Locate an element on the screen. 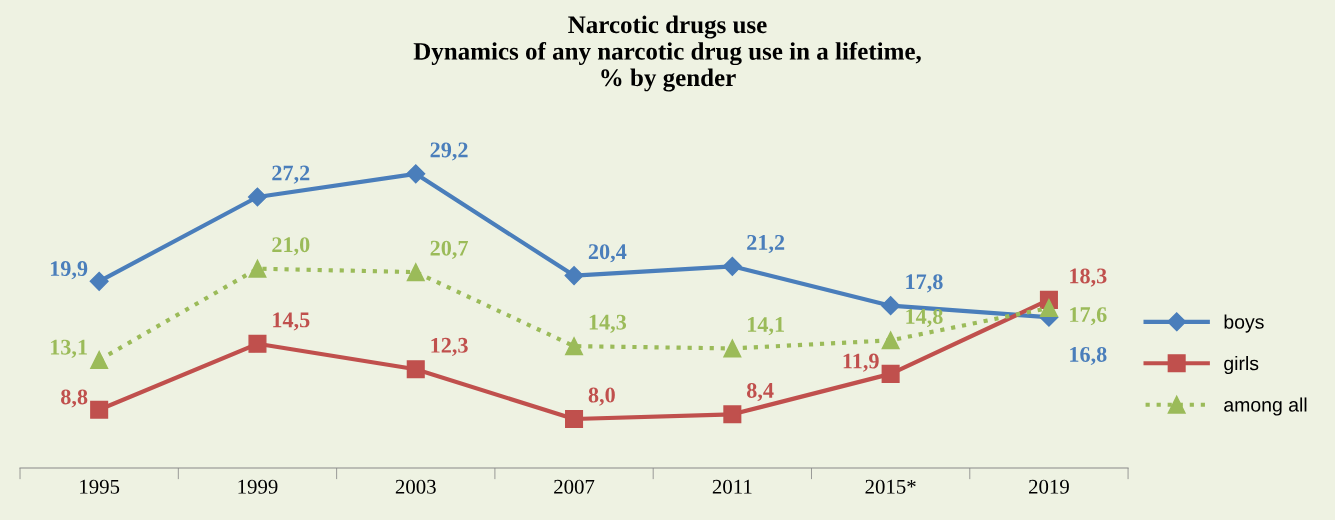 The image size is (1335, 520). x-tick-label: 1995 is located at coordinates (100, 486).